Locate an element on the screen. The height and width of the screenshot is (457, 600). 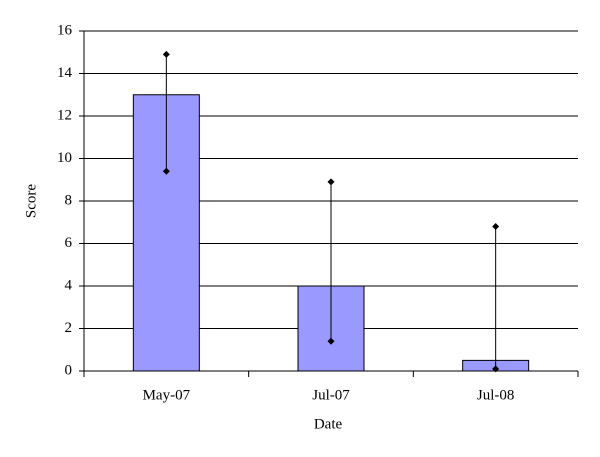
y-tick-label: 12 is located at coordinates (64, 115).